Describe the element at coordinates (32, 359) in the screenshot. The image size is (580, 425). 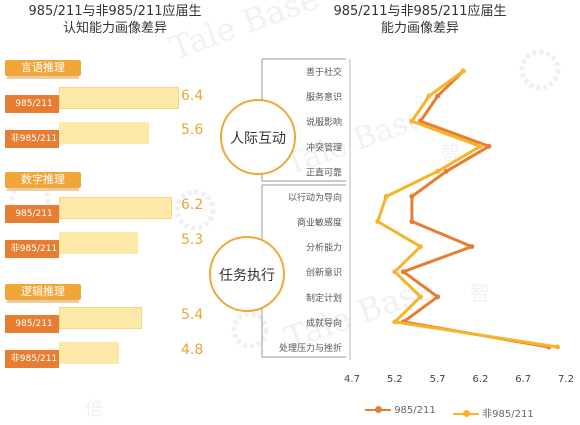
I see `tag-logical-non985: 非985/211` at that location.